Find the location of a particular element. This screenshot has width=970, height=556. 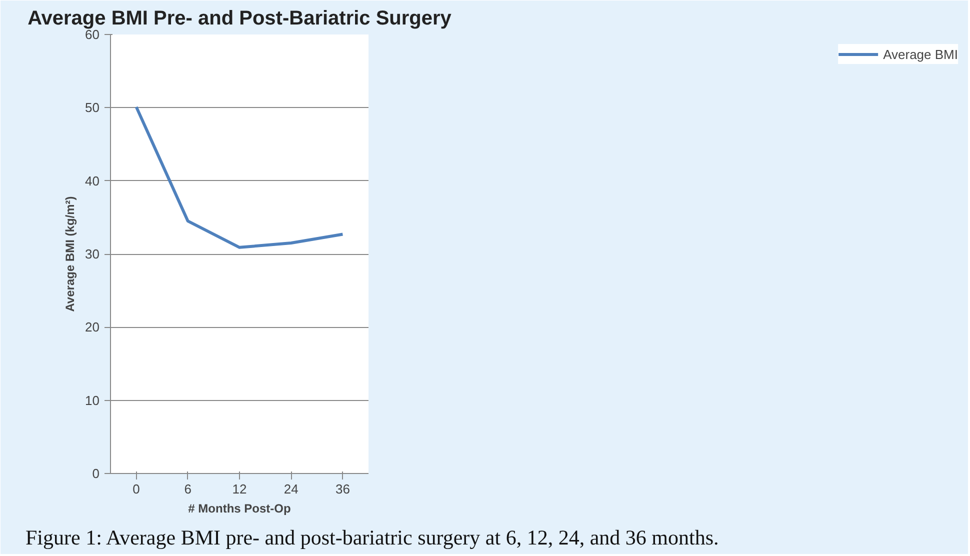

x-axis-title: # Months Post-Op is located at coordinates (239, 509).